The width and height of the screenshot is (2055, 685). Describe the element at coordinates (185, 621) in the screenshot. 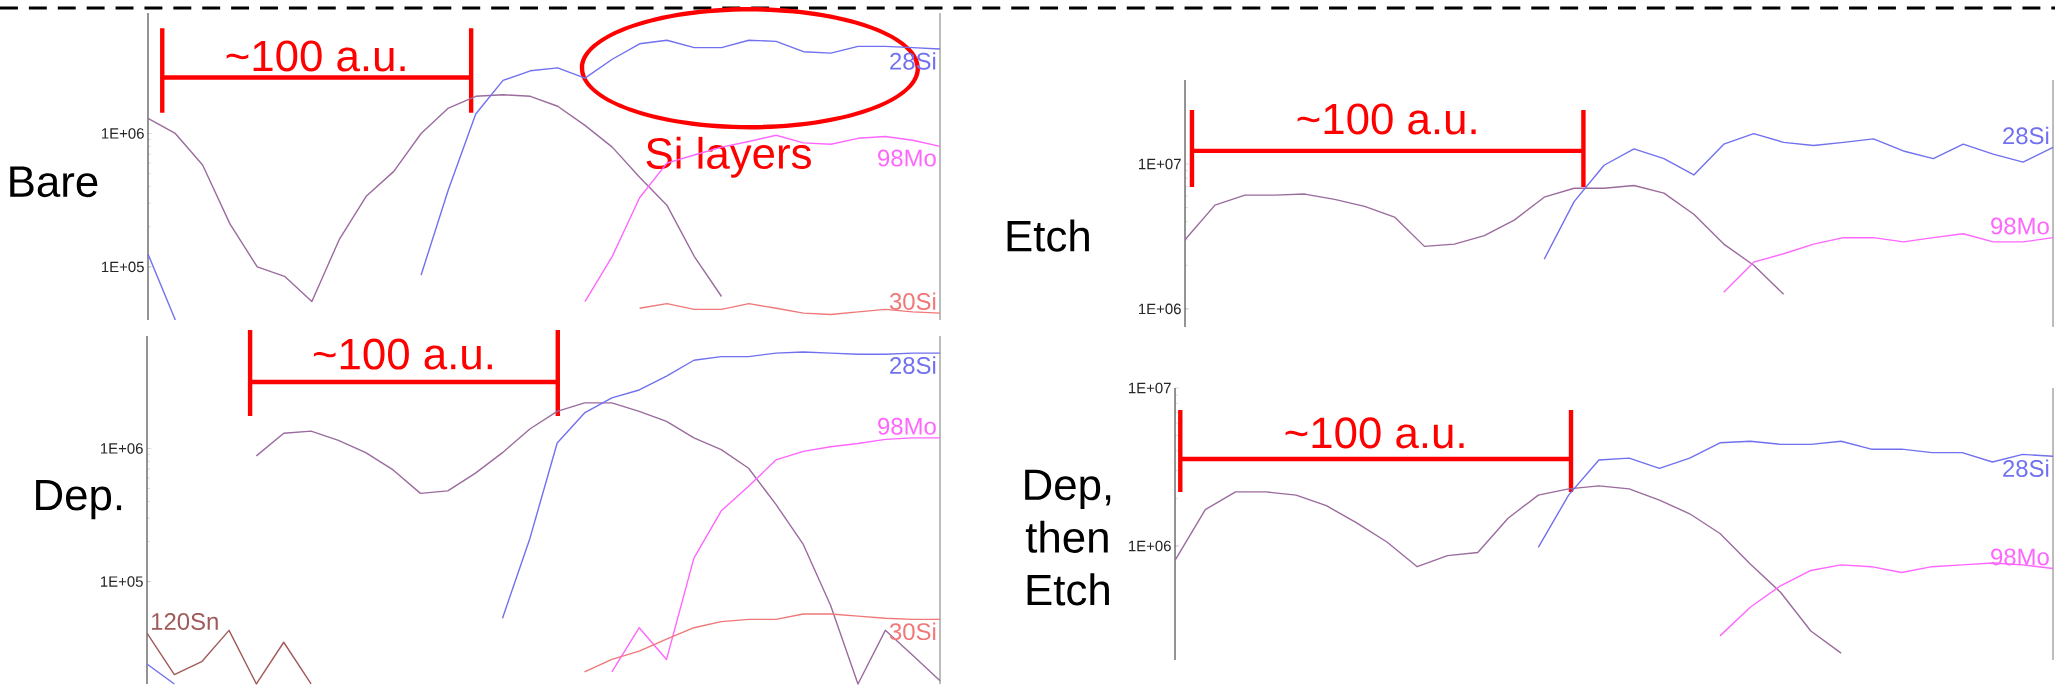

I see `series-label: 120Sn` at that location.